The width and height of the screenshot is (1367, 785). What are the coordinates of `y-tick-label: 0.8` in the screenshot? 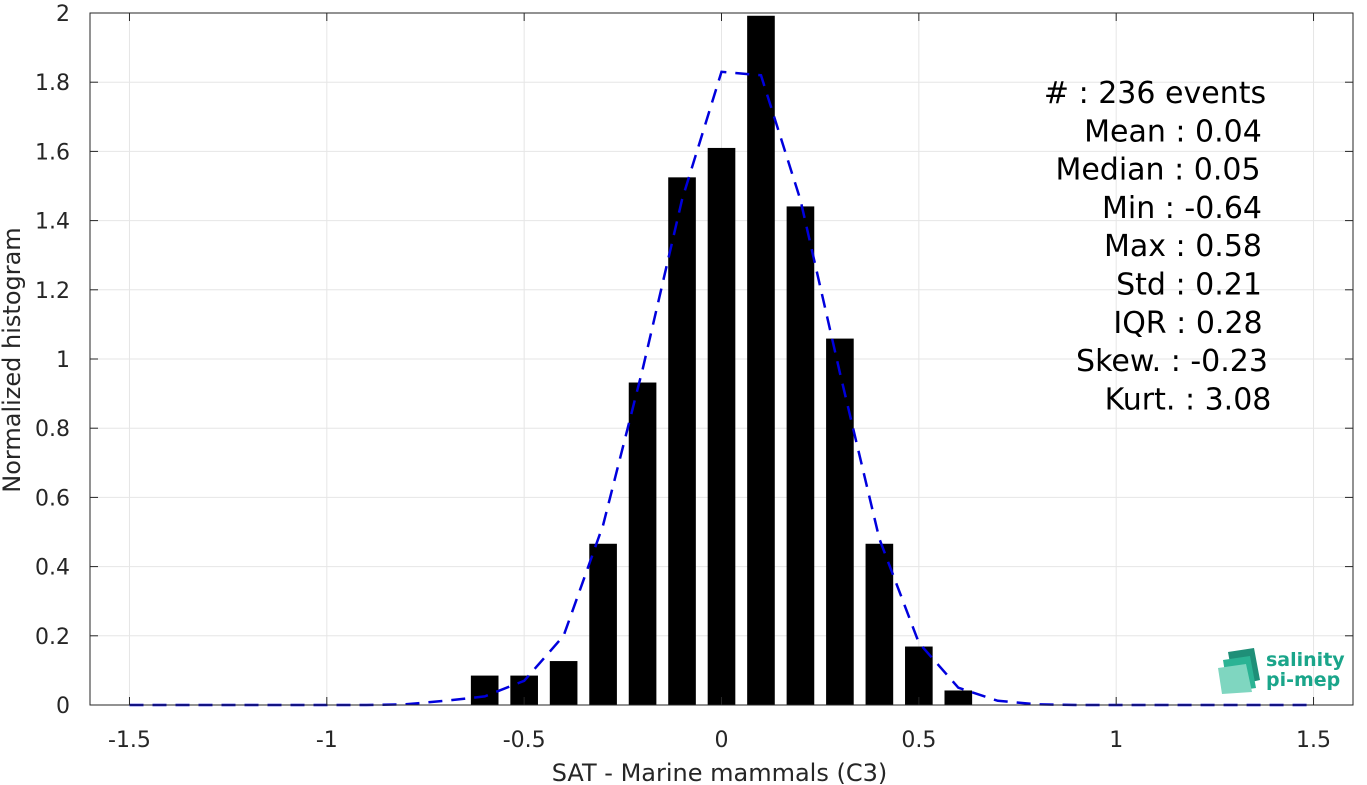 It's located at (52, 429).